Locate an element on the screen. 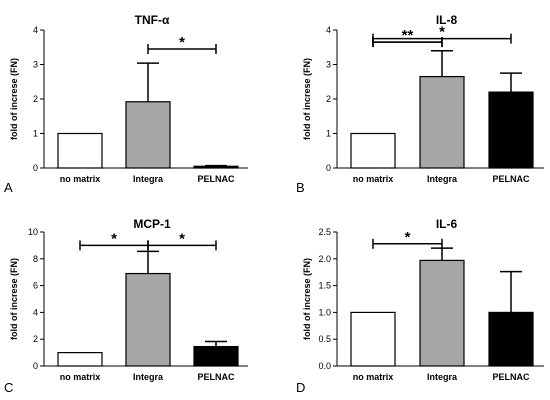 This screenshot has width=550, height=400. y-tick-label: 0.0 is located at coordinates (324, 366).